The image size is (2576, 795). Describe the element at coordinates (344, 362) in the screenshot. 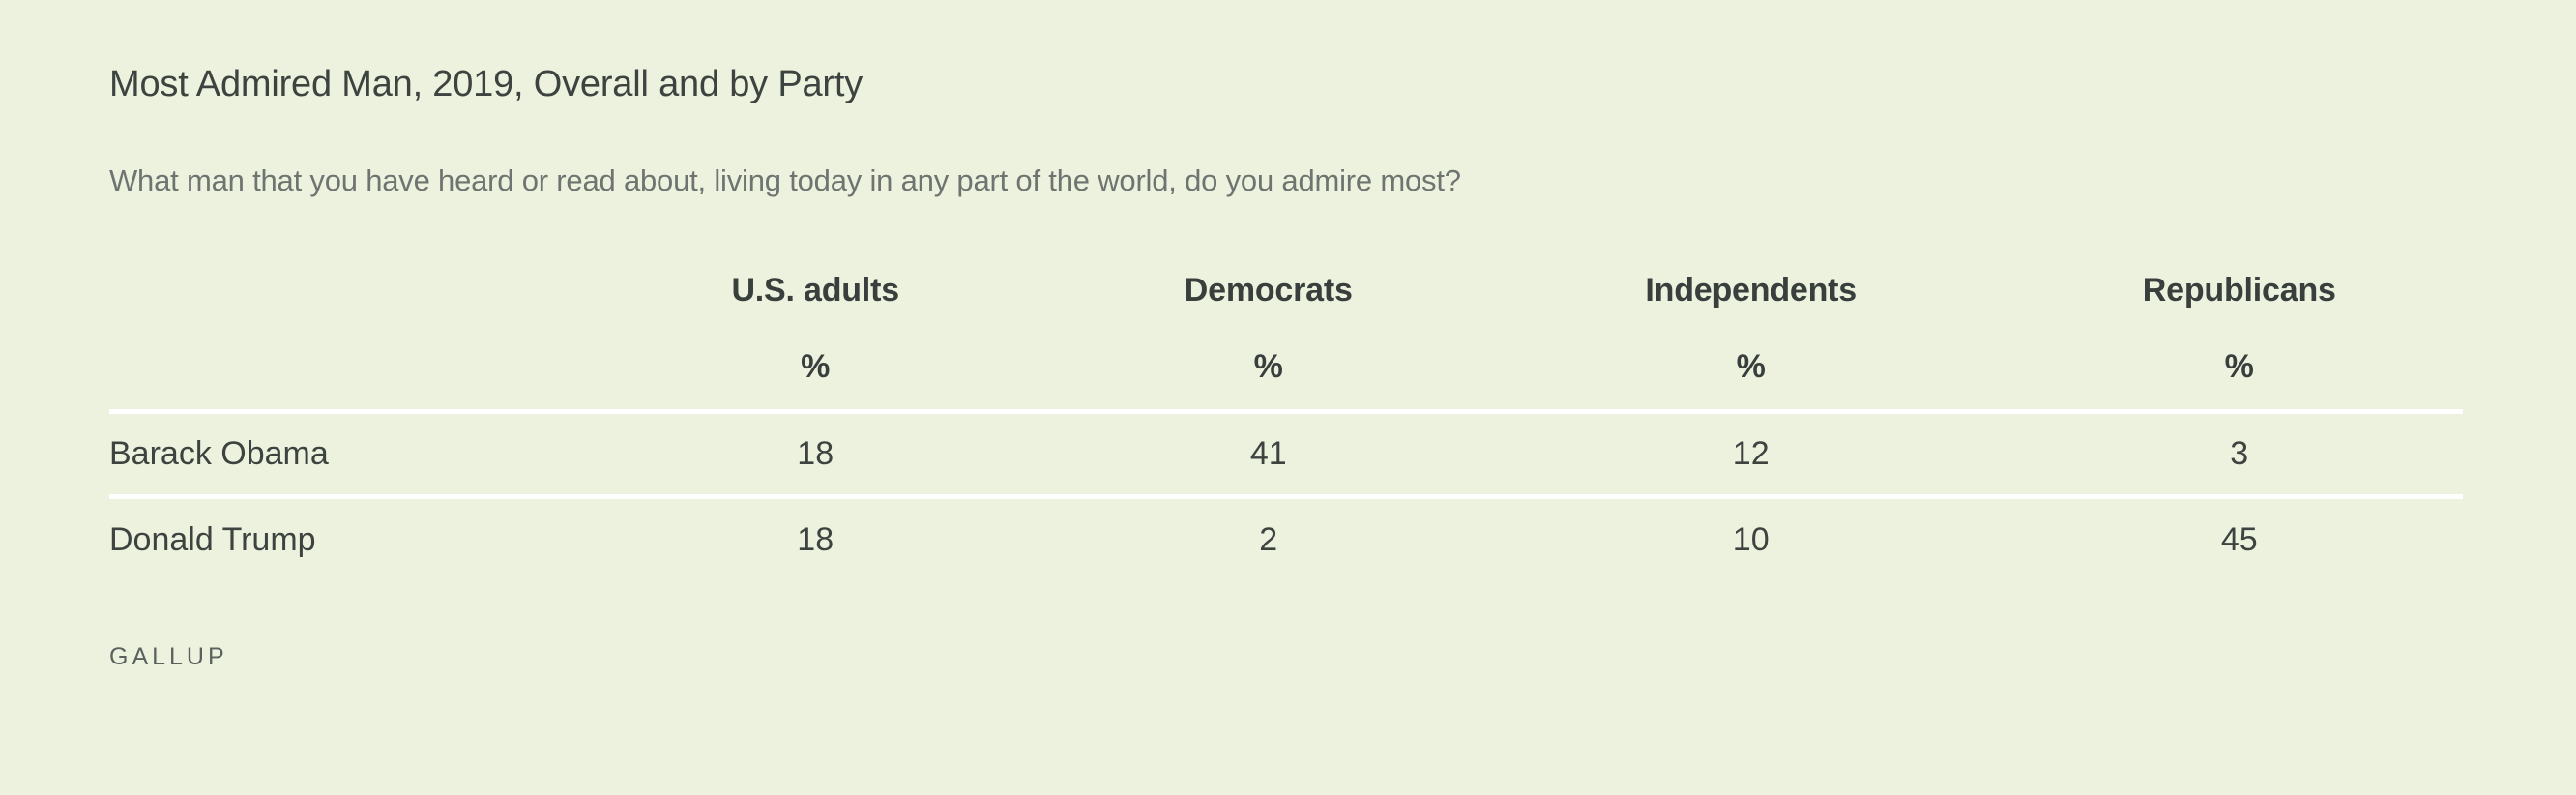

I see `unit-empty-cell` at that location.